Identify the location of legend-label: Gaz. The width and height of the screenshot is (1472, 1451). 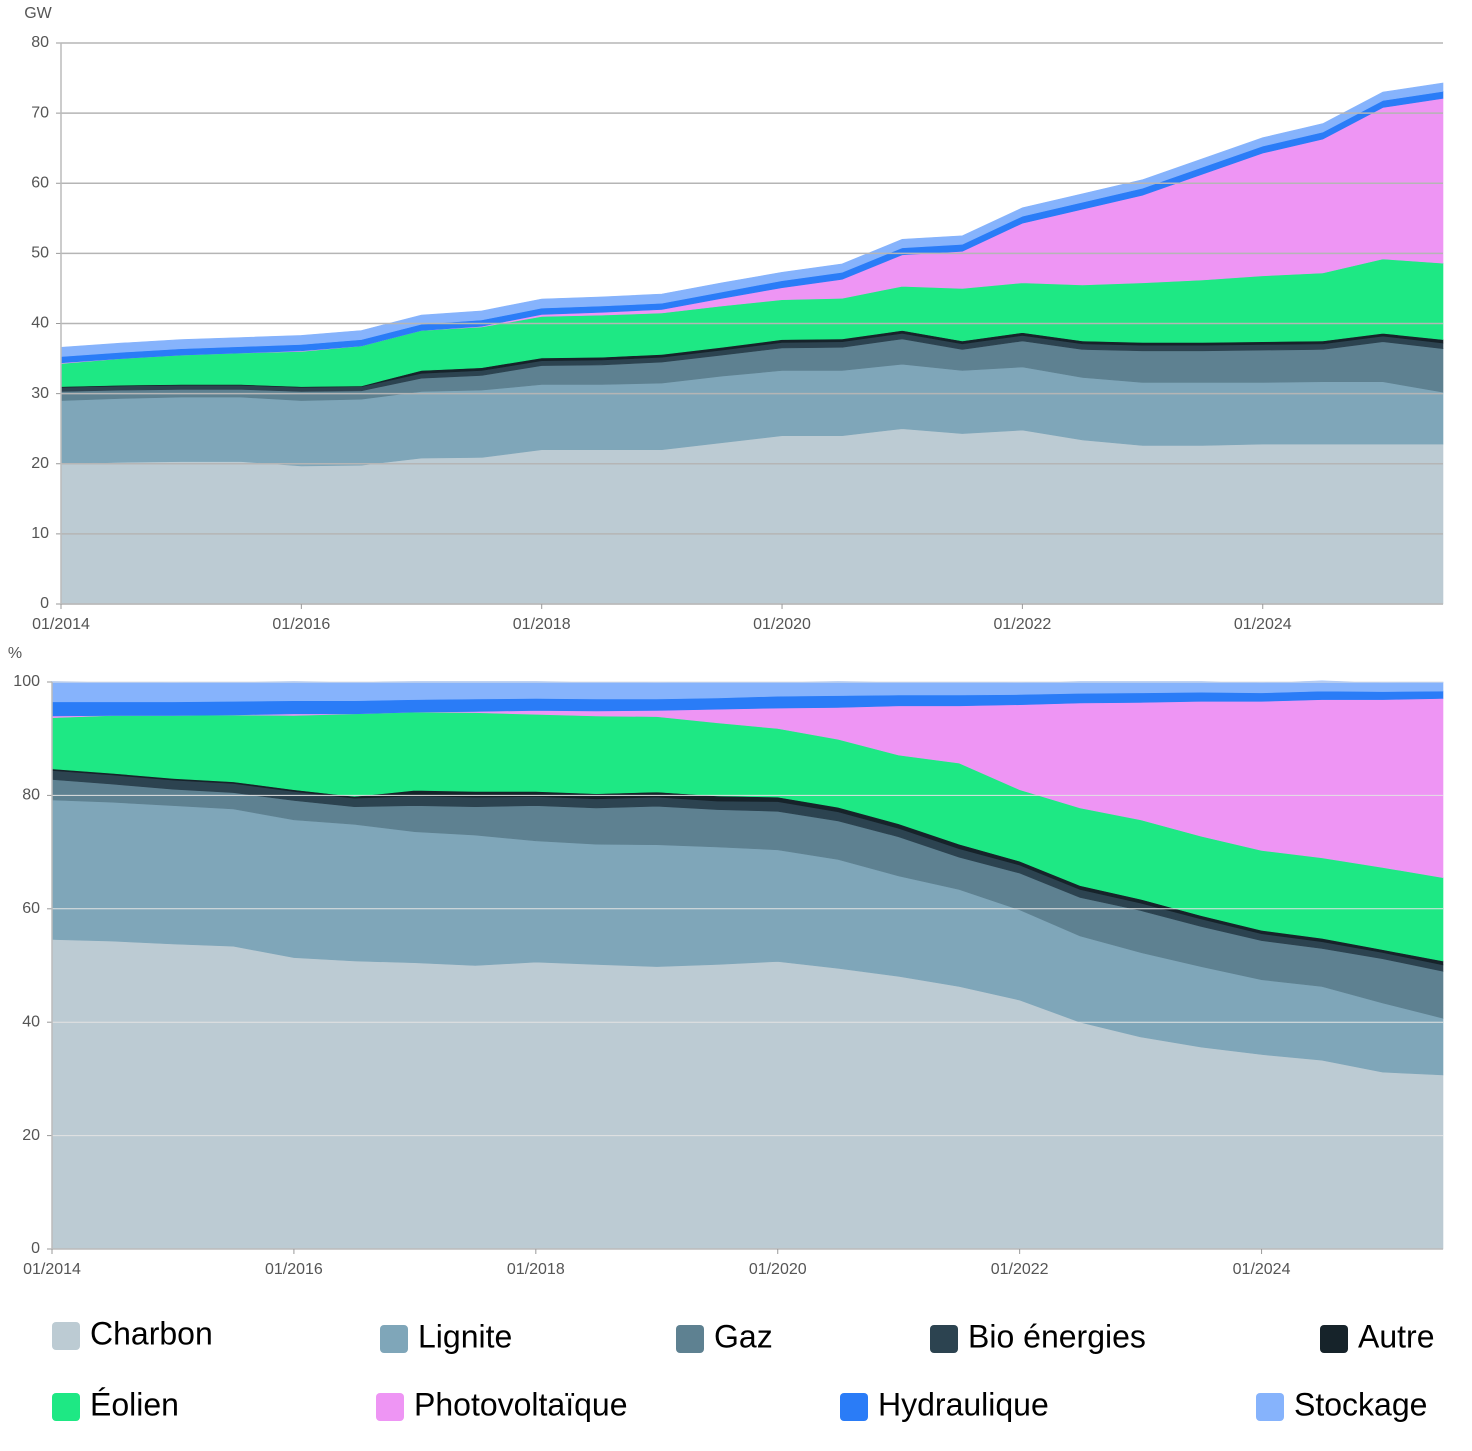
(743, 1336).